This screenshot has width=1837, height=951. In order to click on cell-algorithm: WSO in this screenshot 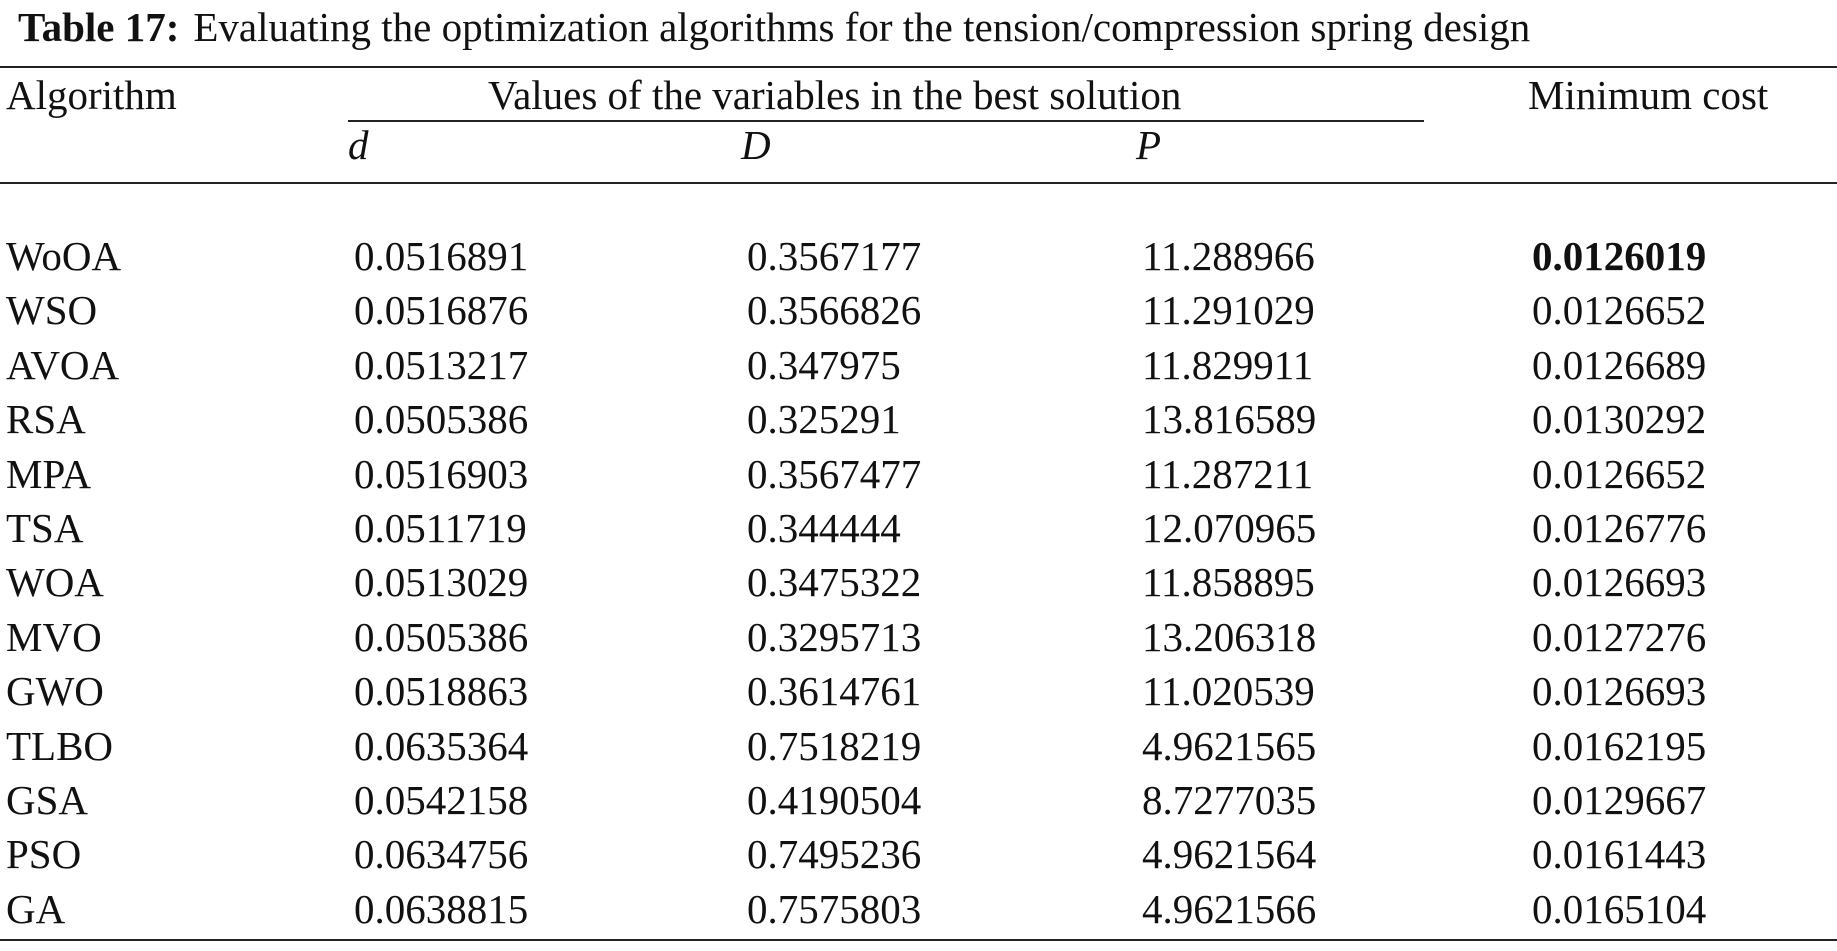, I will do `click(52, 310)`.